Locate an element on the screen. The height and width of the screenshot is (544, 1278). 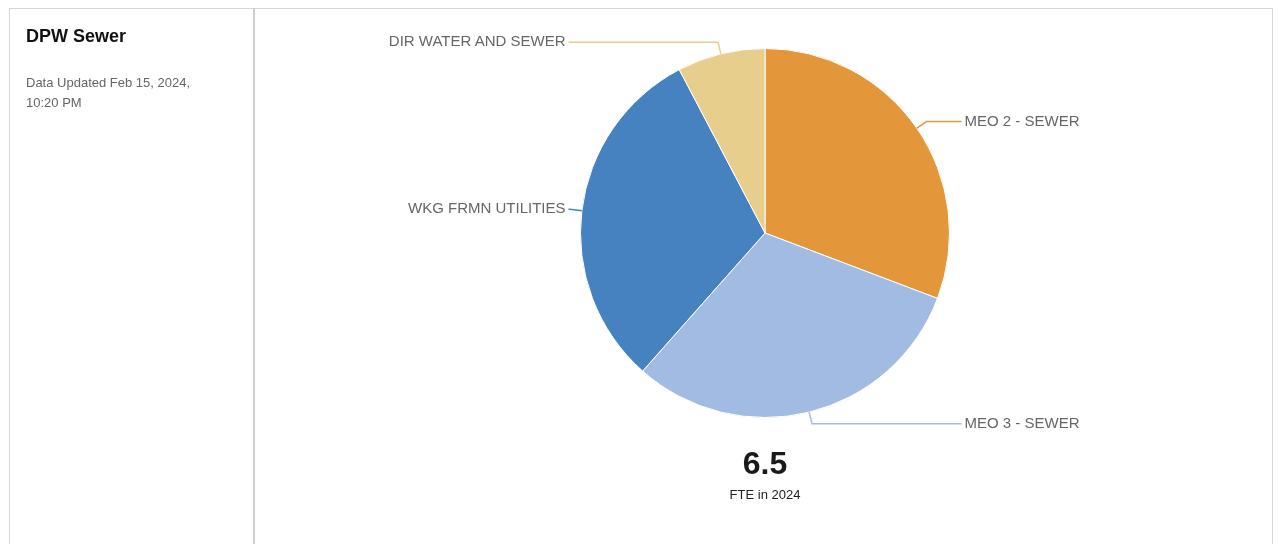
text: 6.5 is located at coordinates (765, 463).